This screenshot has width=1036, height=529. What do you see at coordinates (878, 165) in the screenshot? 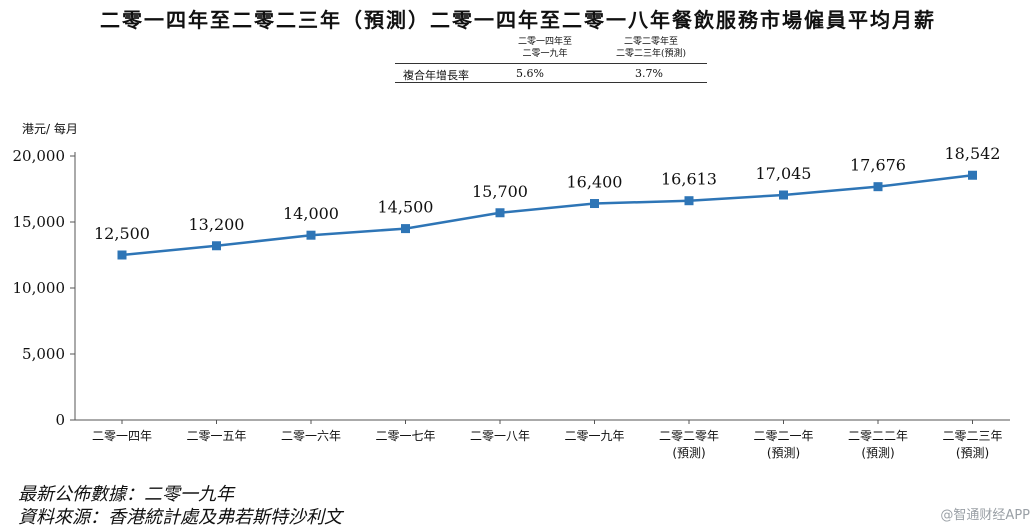
I see `data-label: 17,676` at bounding box center [878, 165].